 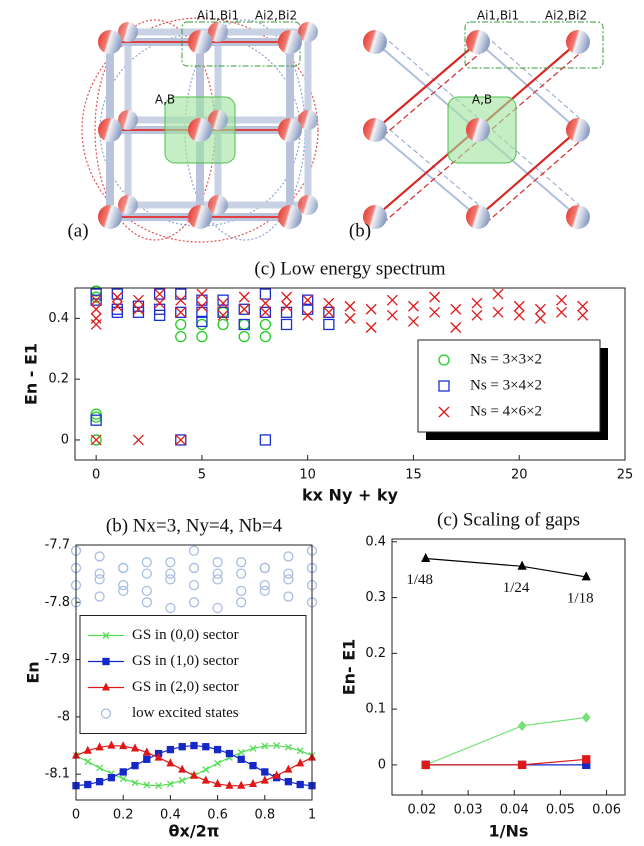 What do you see at coordinates (349, 667) in the screenshot?
I see `y-axis-label: En- E1` at bounding box center [349, 667].